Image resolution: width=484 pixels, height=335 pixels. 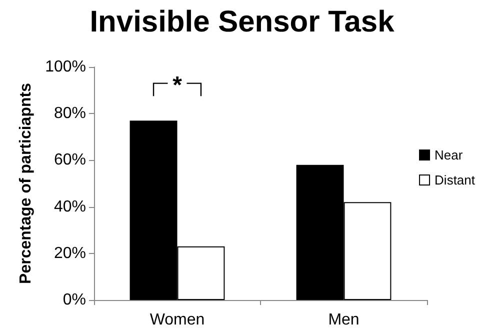 What do you see at coordinates (70, 253) in the screenshot?
I see `y-tick-label: 20%` at bounding box center [70, 253].